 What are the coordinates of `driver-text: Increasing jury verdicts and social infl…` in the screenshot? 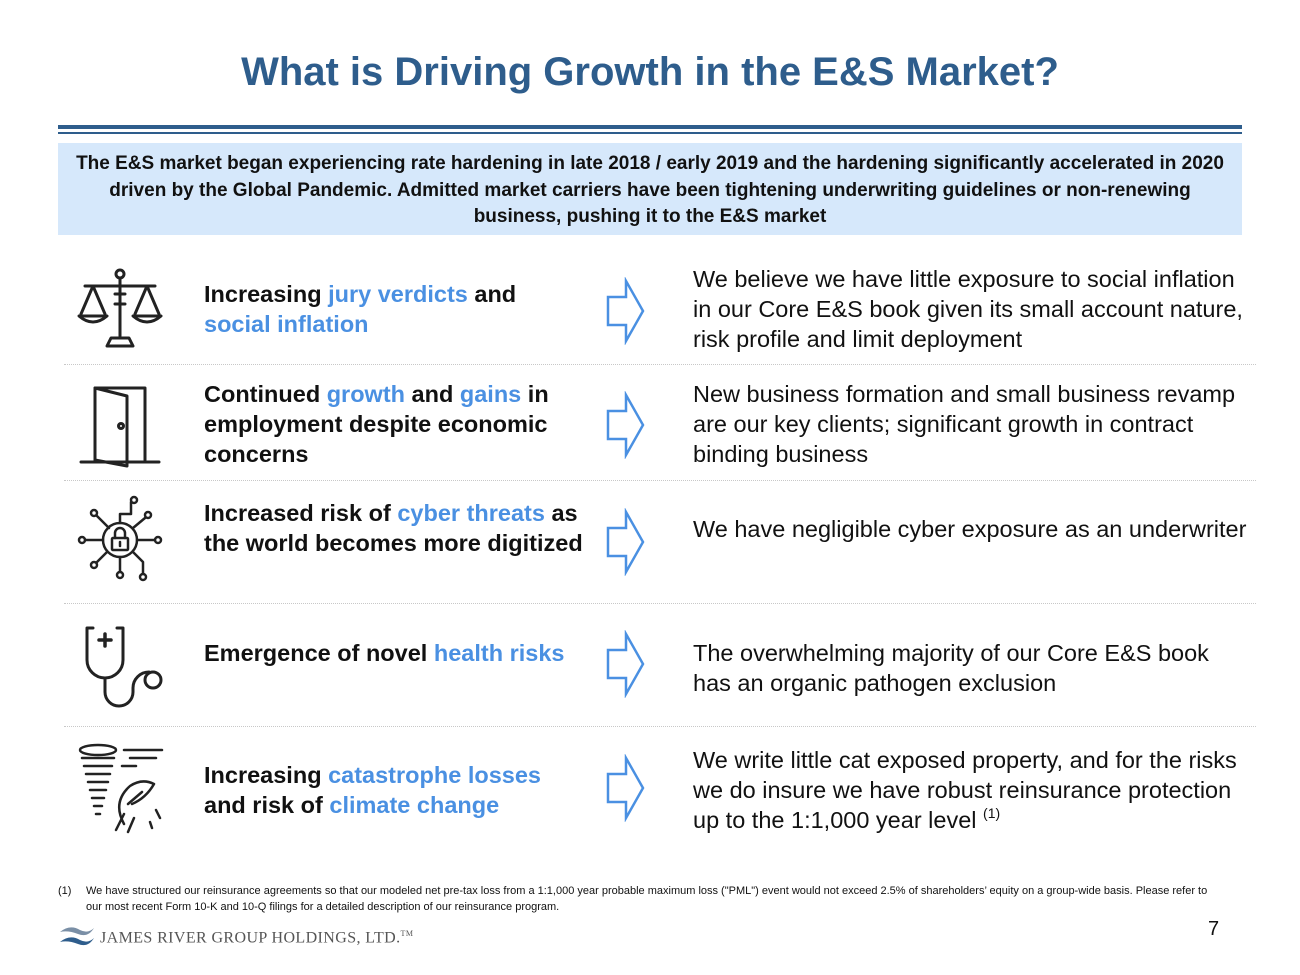 It's located at (360, 309).